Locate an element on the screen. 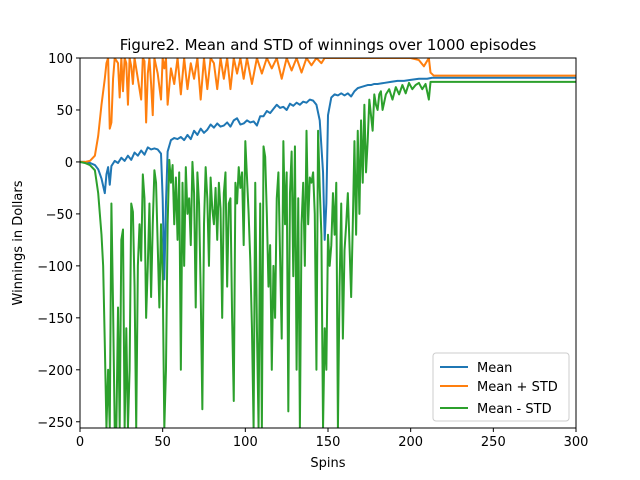 This screenshot has width=640, height=480. x-tick-label: 200 is located at coordinates (410, 442).